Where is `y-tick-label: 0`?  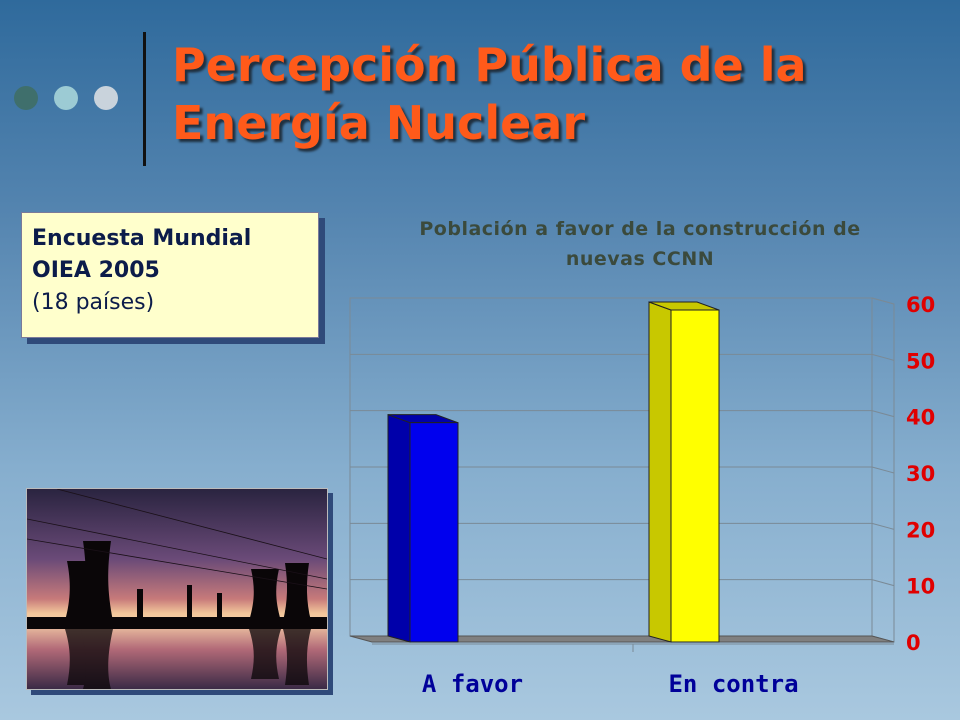
y-tick-label: 0 is located at coordinates (913, 643).